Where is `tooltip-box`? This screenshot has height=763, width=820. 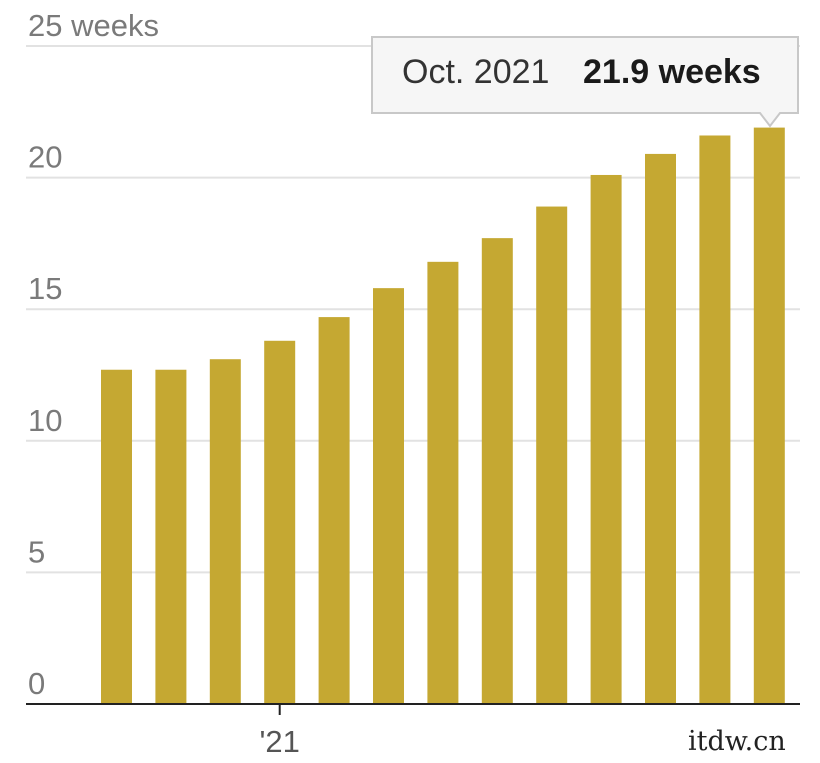 tooltip-box is located at coordinates (585, 82).